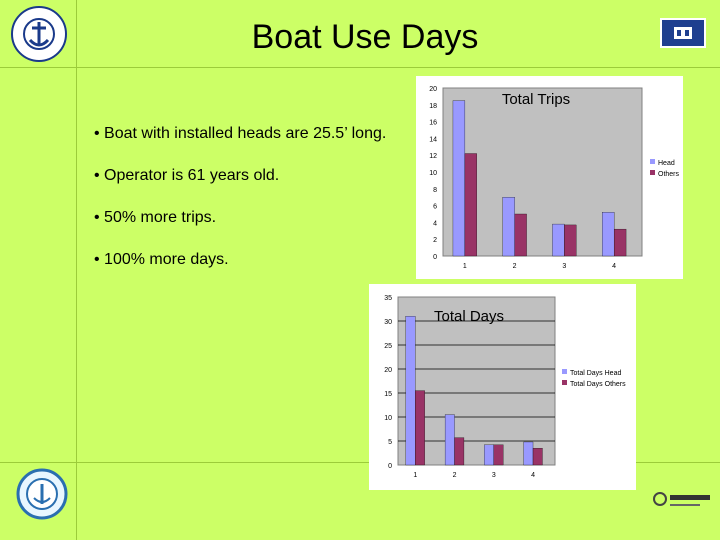 The width and height of the screenshot is (720, 540). I want to click on club-logo-icon, so click(39, 34).